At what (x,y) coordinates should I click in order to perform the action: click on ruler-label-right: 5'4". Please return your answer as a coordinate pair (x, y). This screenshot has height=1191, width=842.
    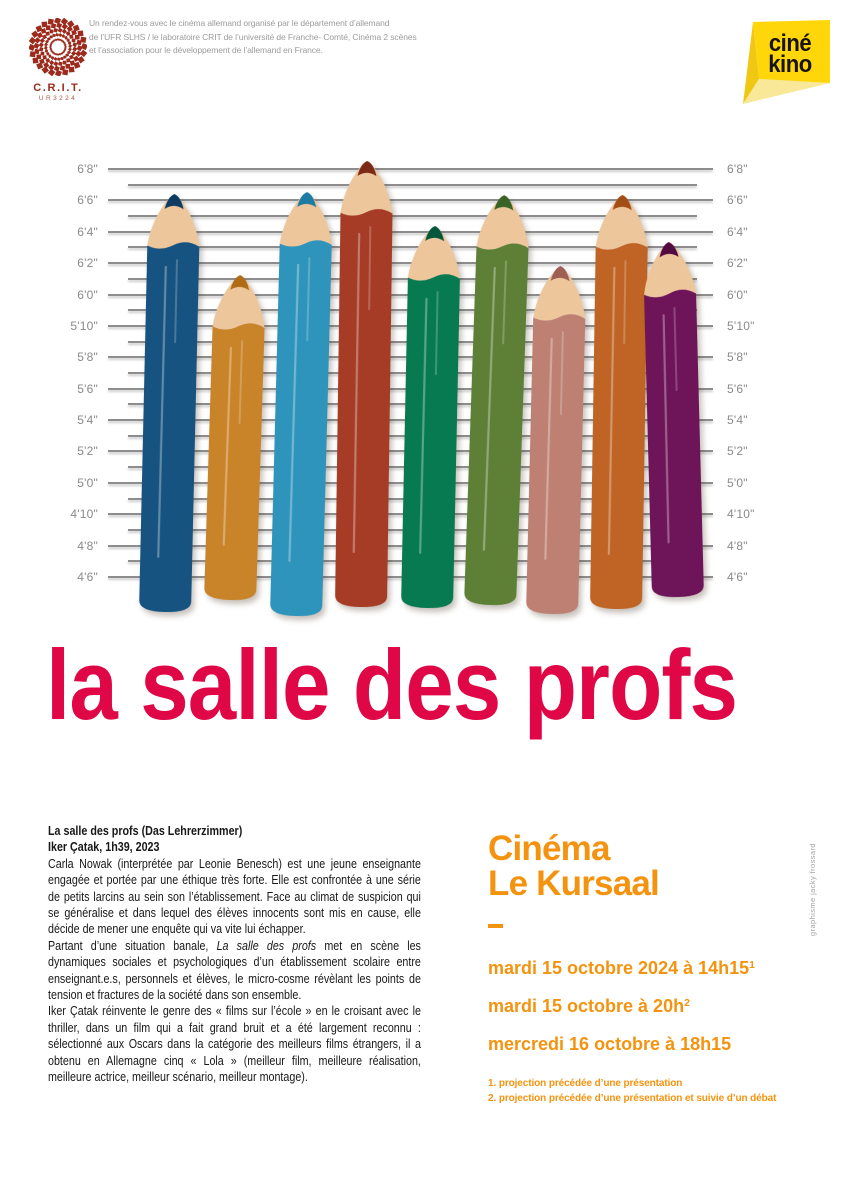
    Looking at the image, I should click on (737, 420).